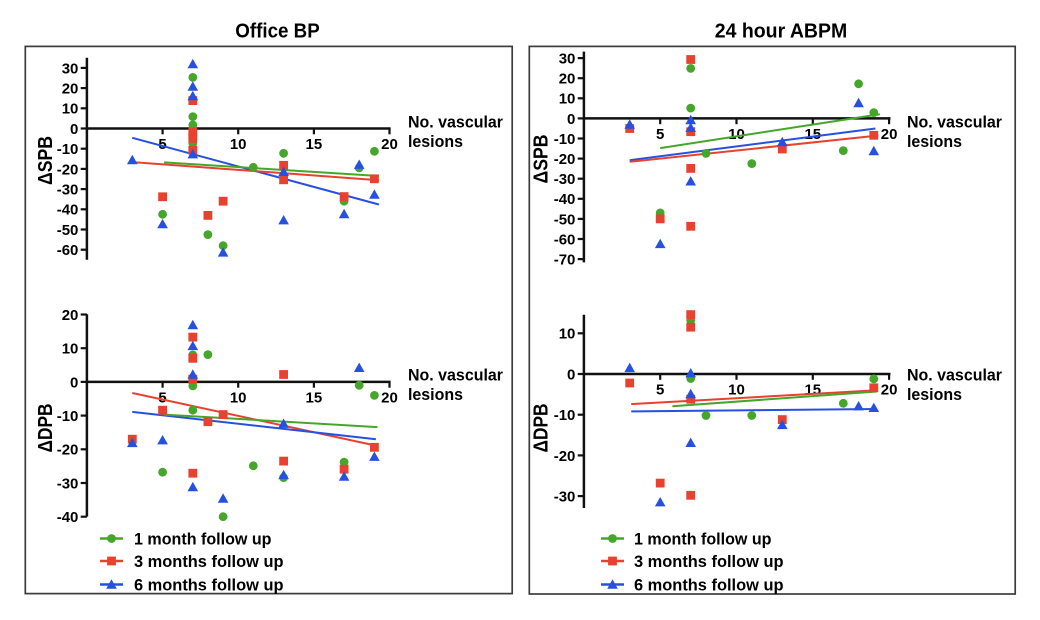  What do you see at coordinates (565, 260) in the screenshot?
I see `svg-text: -70` at bounding box center [565, 260].